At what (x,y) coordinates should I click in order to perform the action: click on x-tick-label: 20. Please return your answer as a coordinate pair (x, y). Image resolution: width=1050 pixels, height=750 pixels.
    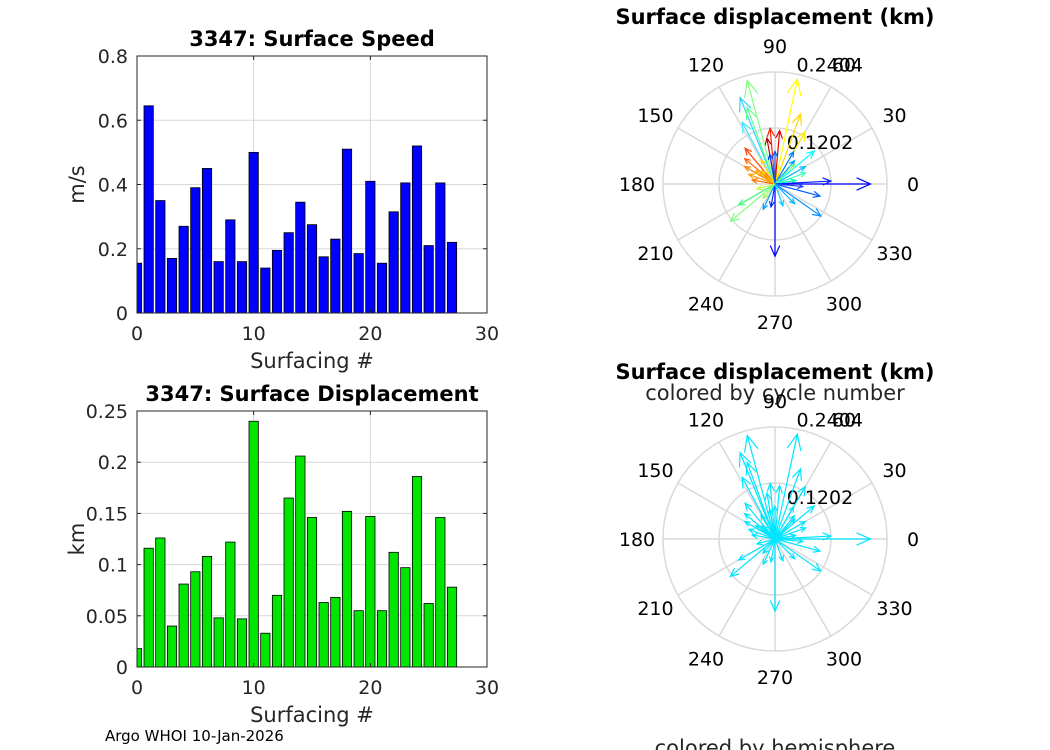
    Looking at the image, I should click on (370, 688).